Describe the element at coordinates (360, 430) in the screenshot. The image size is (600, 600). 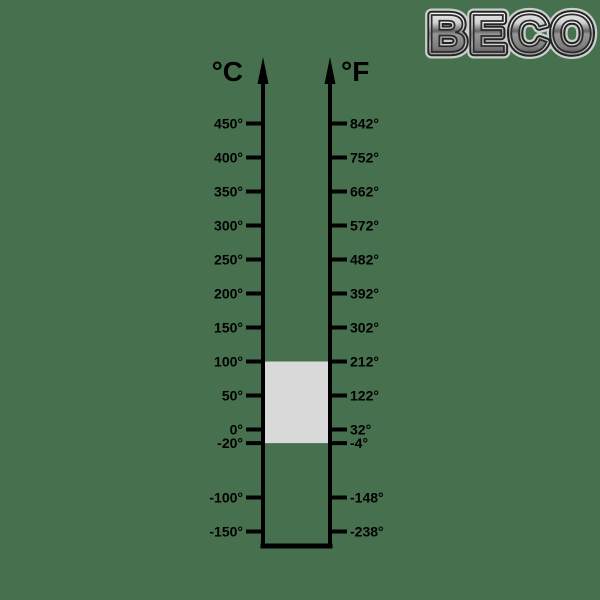
I see `fahrenheit-tick-label: 32°` at that location.